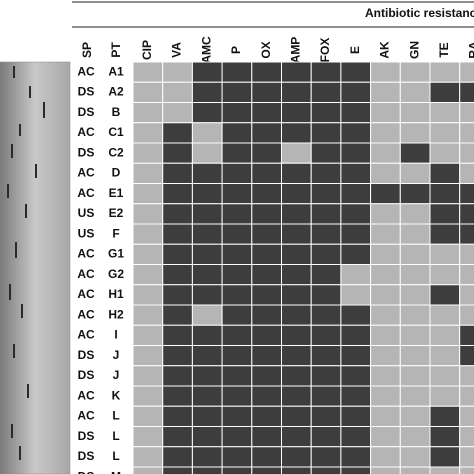 The image size is (474, 474). I want to click on pt-cell: I, so click(115, 335).